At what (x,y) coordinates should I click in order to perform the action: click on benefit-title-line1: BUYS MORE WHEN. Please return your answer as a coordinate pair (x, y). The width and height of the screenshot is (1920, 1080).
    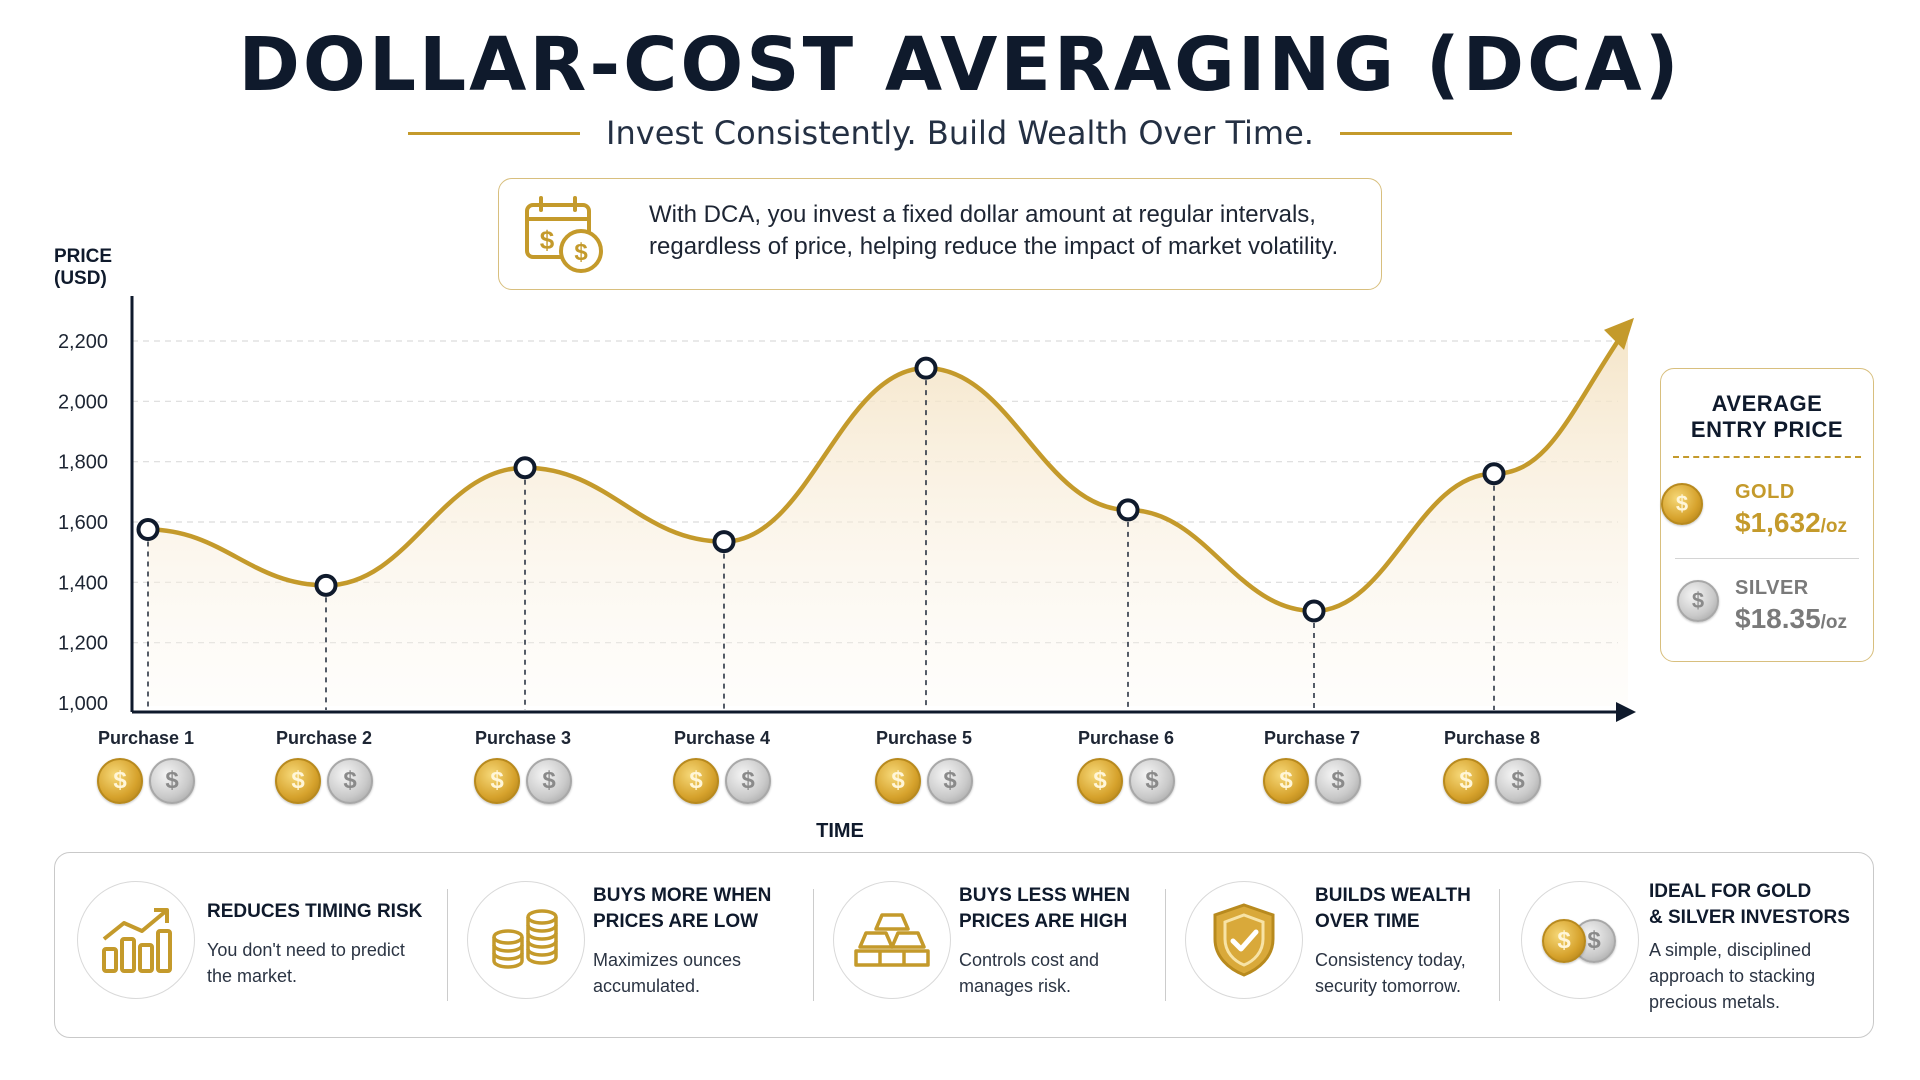
    Looking at the image, I should click on (682, 895).